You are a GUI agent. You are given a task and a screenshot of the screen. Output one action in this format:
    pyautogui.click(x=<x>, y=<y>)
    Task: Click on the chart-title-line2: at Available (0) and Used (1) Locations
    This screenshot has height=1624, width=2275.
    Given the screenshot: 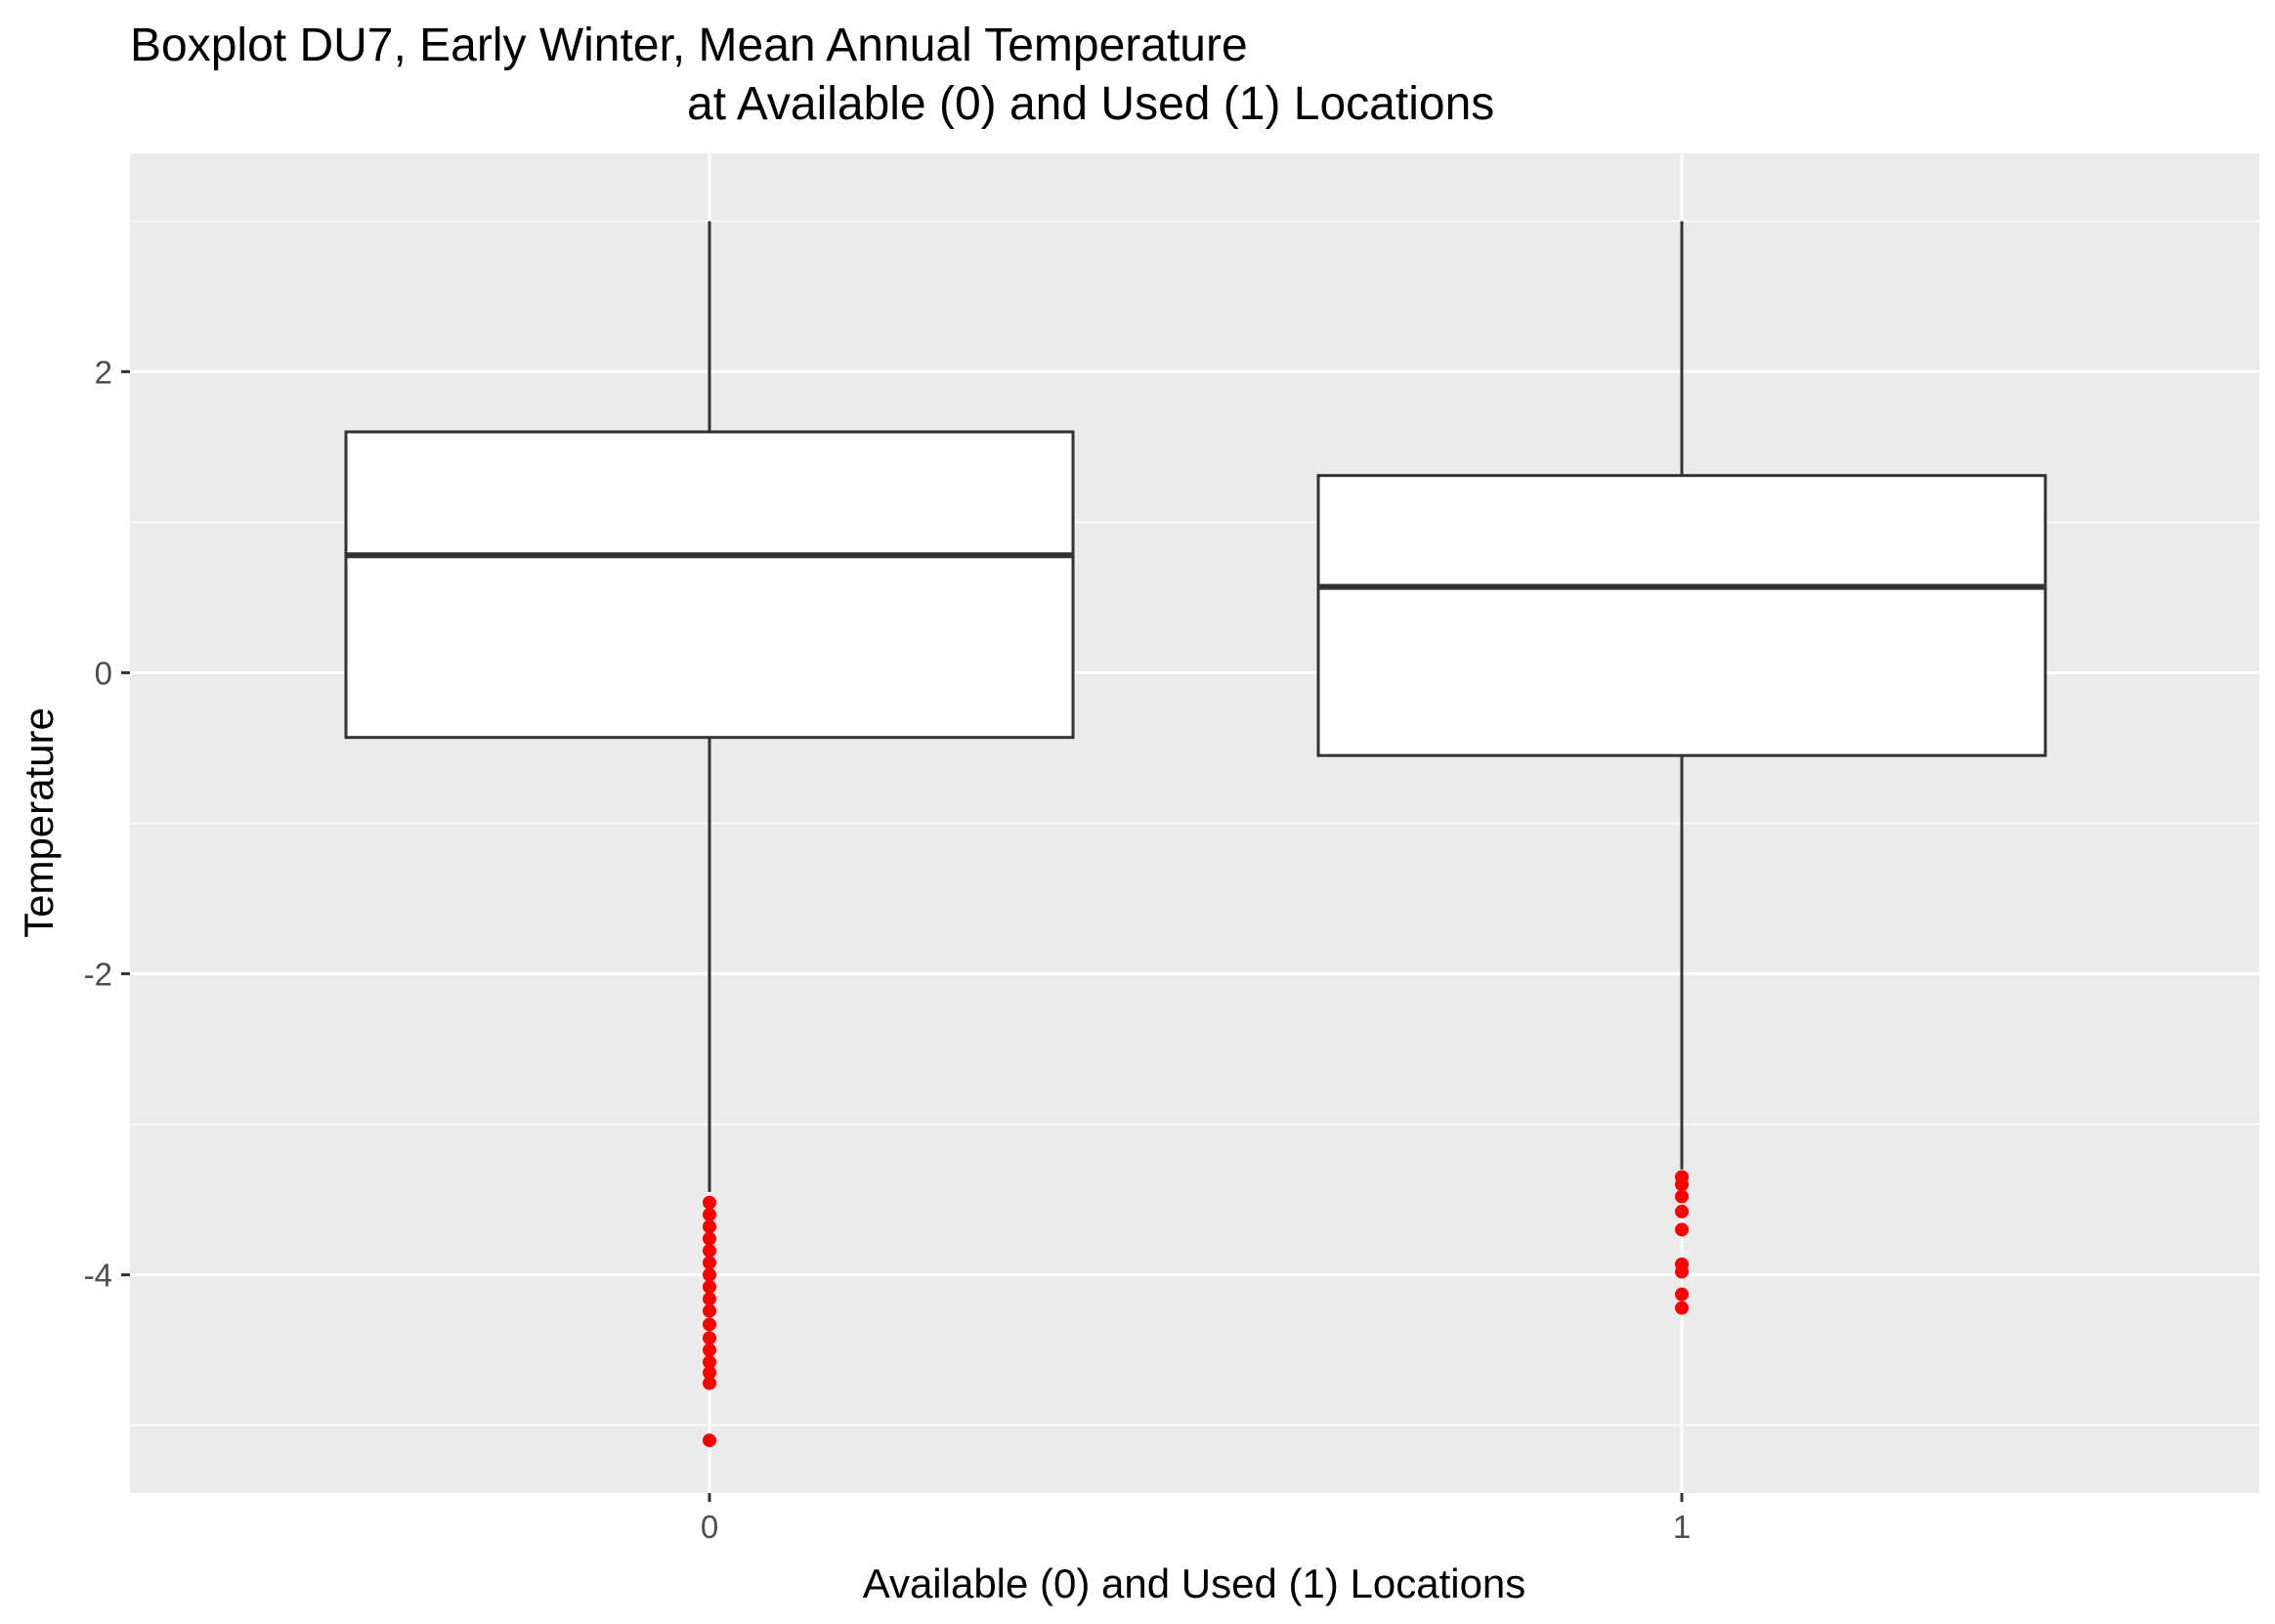 What is the action you would take?
    pyautogui.click(x=1090, y=104)
    